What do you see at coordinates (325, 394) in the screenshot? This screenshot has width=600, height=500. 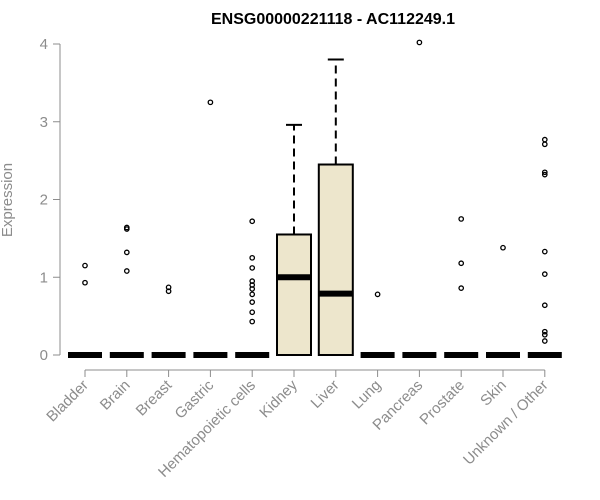 I see `x-tick-label: Liver` at bounding box center [325, 394].